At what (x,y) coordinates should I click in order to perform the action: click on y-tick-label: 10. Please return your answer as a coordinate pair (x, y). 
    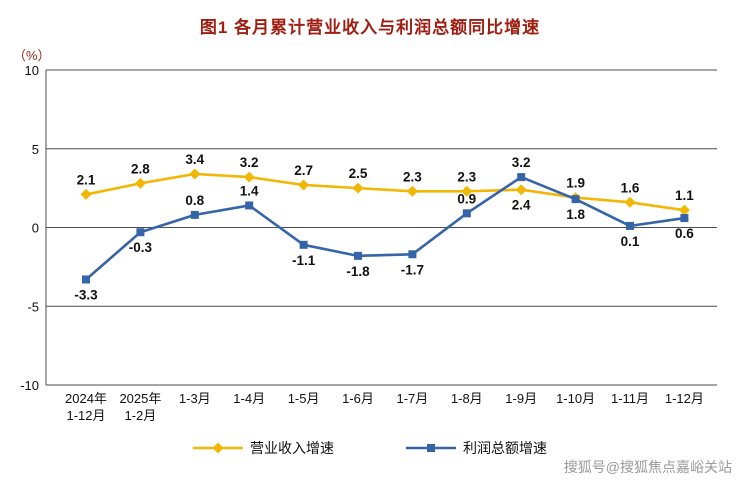
    Looking at the image, I should click on (32, 70).